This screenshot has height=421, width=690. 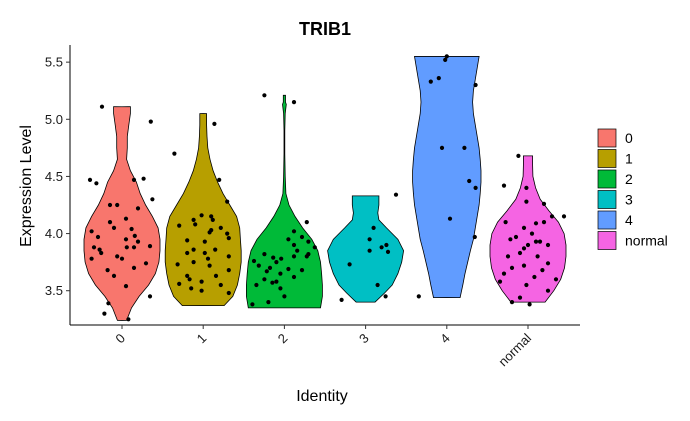 What do you see at coordinates (54, 290) in the screenshot?
I see `y-tick-label-0: 3.5` at bounding box center [54, 290].